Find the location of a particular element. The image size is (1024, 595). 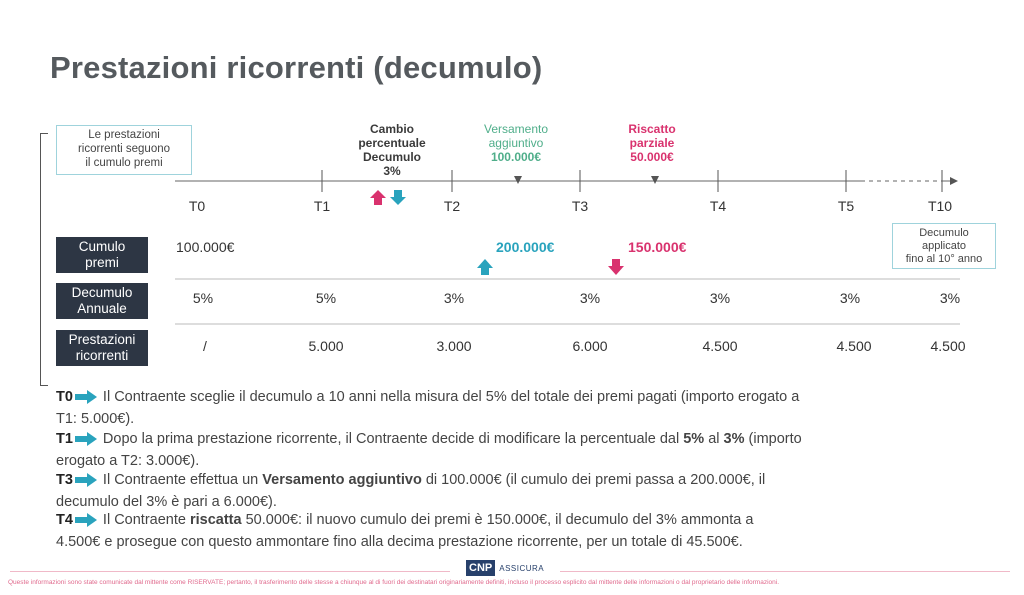

tick-label-t10: T10 is located at coordinates (940, 206).